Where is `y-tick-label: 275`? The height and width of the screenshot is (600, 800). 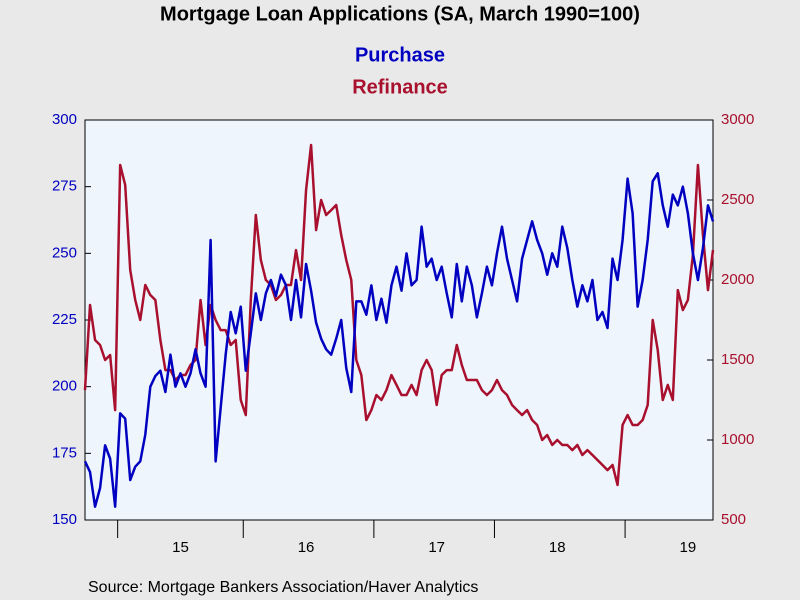 y-tick-label: 275 is located at coordinates (64, 186).